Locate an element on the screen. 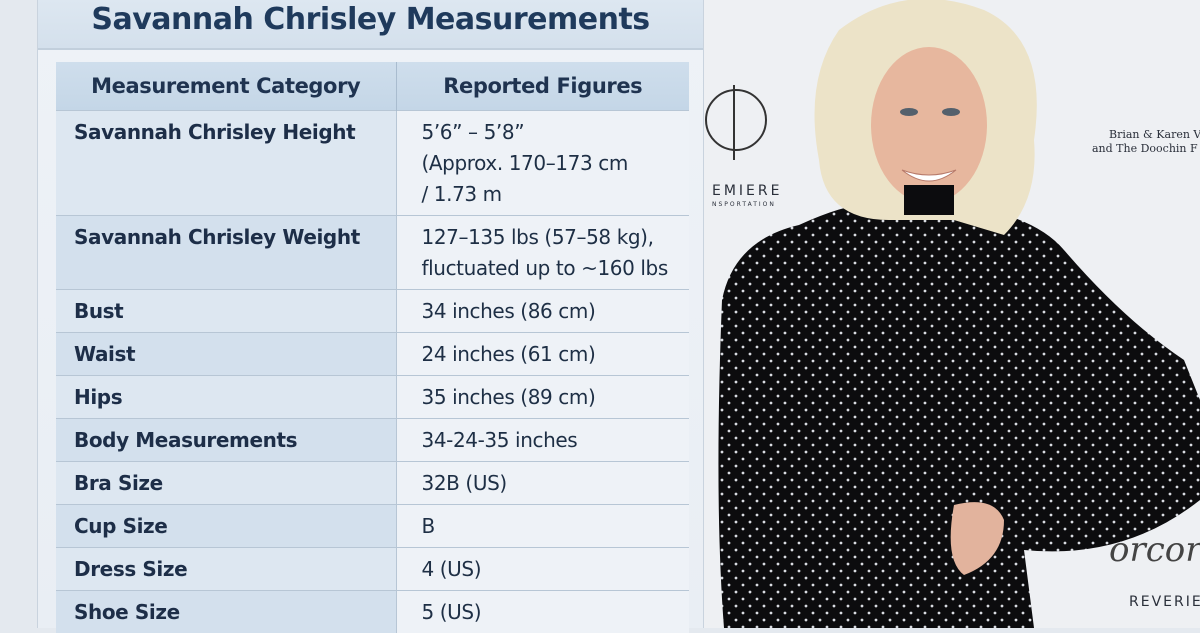 The image size is (1200, 633). value-cell: 34 inches (86 cm) is located at coordinates (542, 310).